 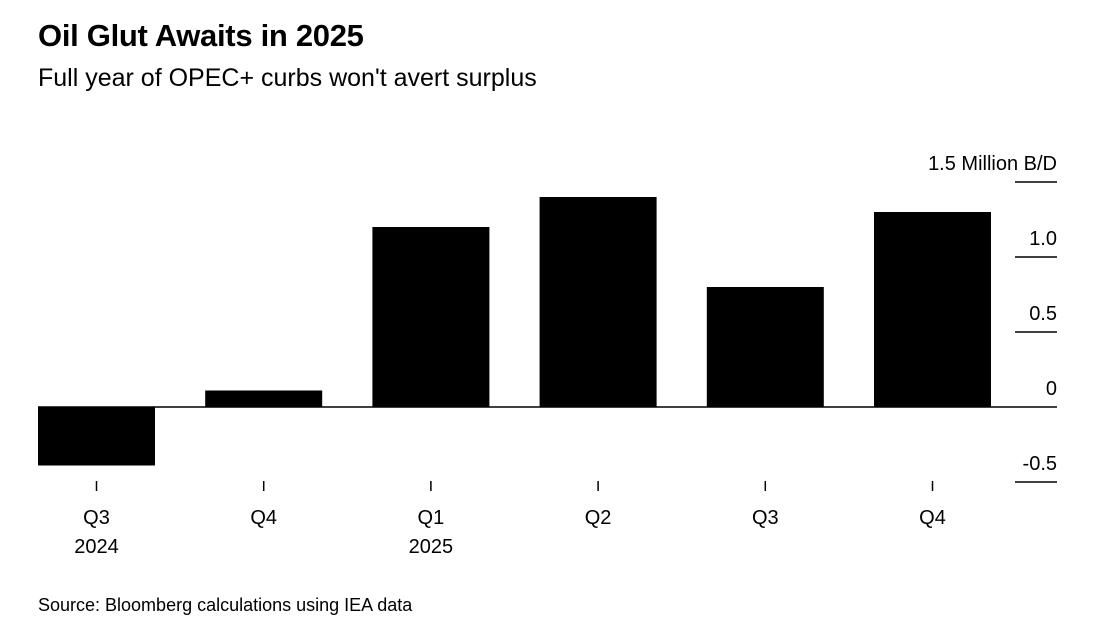 What do you see at coordinates (992, 164) in the screenshot?
I see `y-tick-label: 1.5 Million B/D` at bounding box center [992, 164].